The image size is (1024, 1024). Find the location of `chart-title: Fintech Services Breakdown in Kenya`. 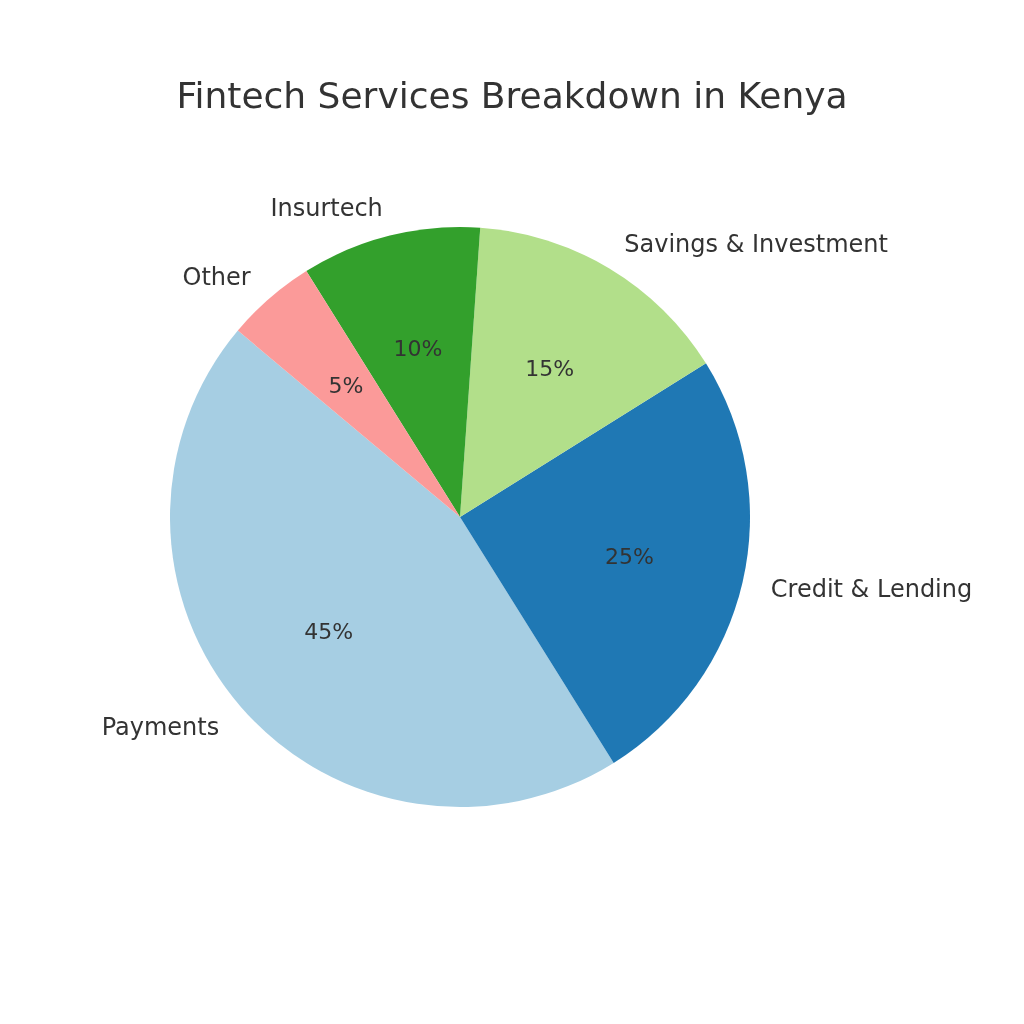

chart-title: Fintech Services Breakdown in Kenya is located at coordinates (512, 95).